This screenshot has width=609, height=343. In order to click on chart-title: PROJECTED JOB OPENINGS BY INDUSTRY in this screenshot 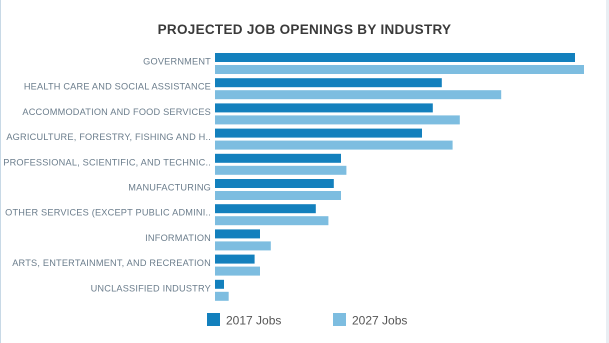, I will do `click(304, 29)`.